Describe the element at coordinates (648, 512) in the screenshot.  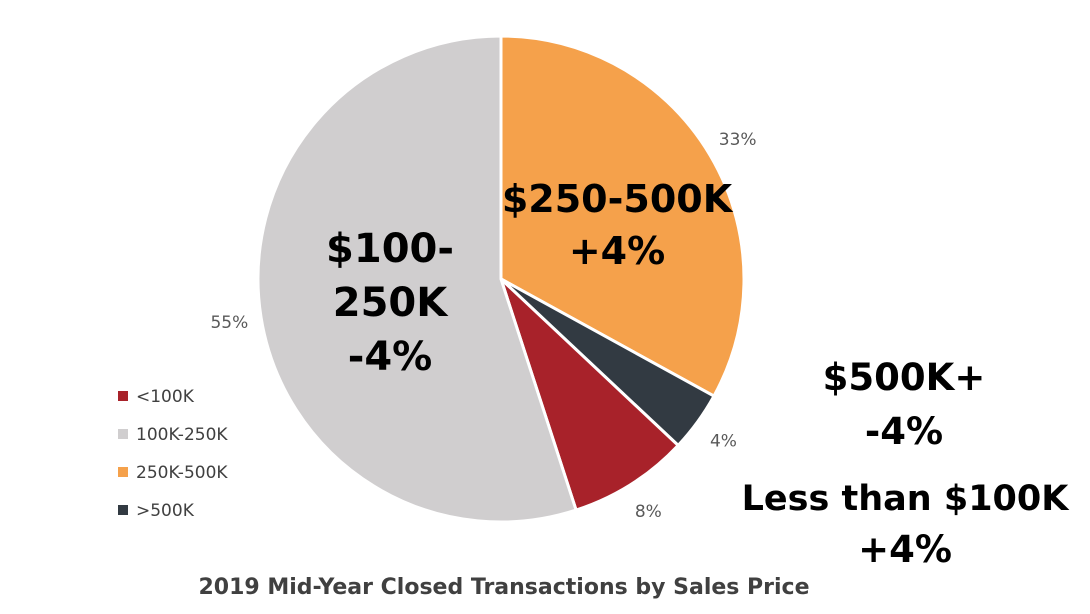
I see `pct-label-lt-100k: 8%` at that location.